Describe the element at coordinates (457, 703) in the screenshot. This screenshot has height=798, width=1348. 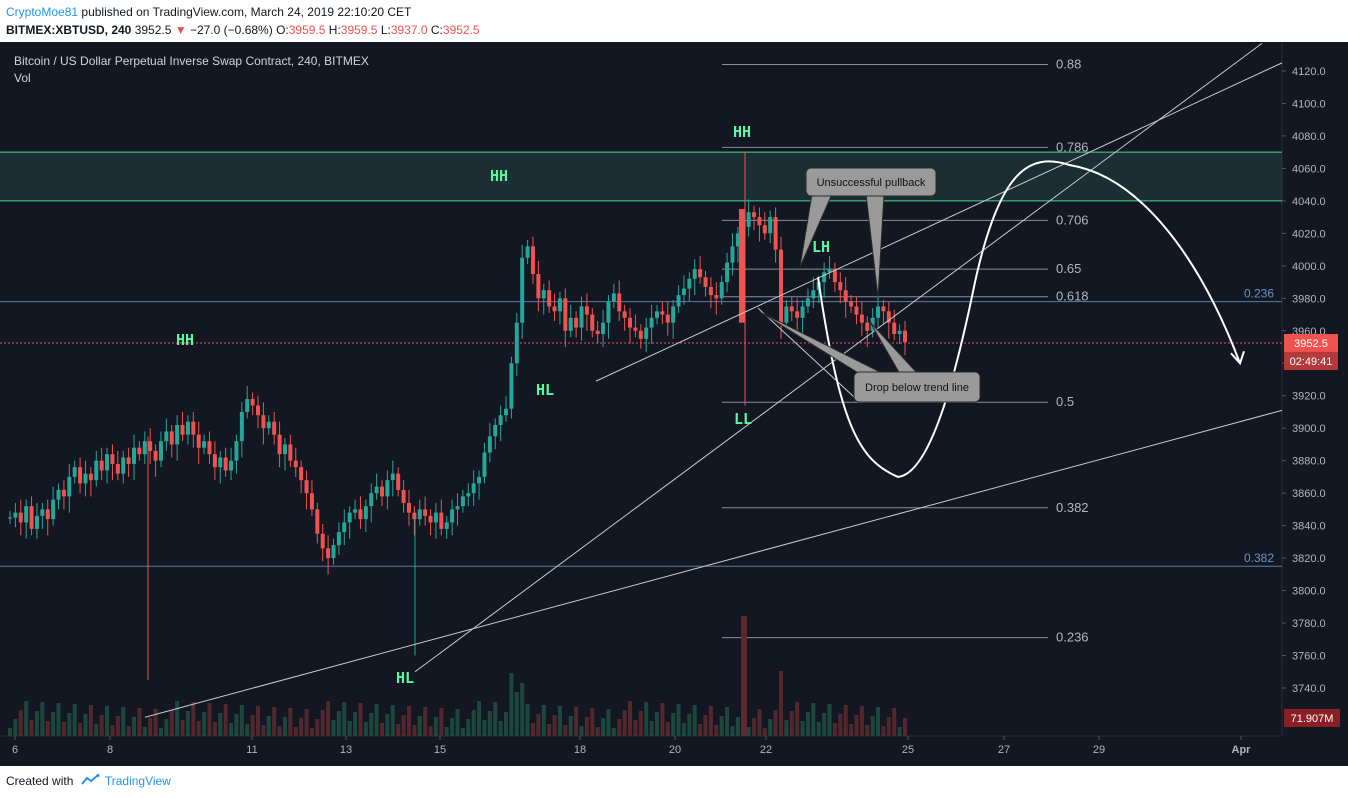
I see `volume-bars` at that location.